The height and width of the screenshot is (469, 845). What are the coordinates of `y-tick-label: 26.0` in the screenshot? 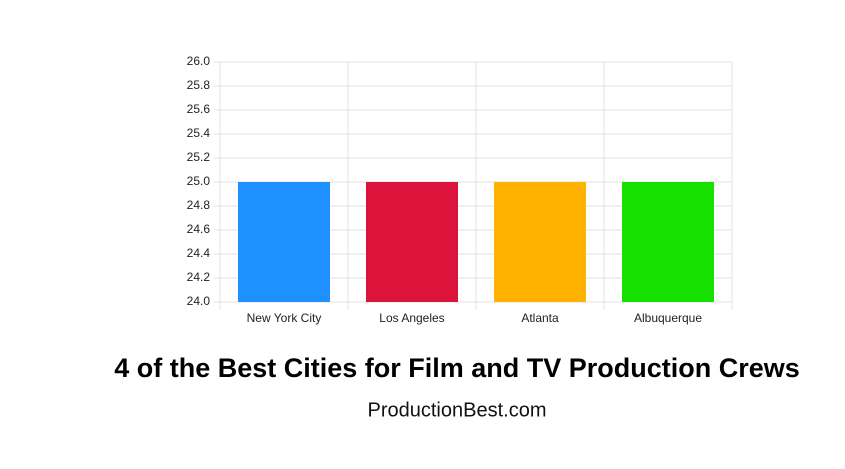 It's located at (199, 61).